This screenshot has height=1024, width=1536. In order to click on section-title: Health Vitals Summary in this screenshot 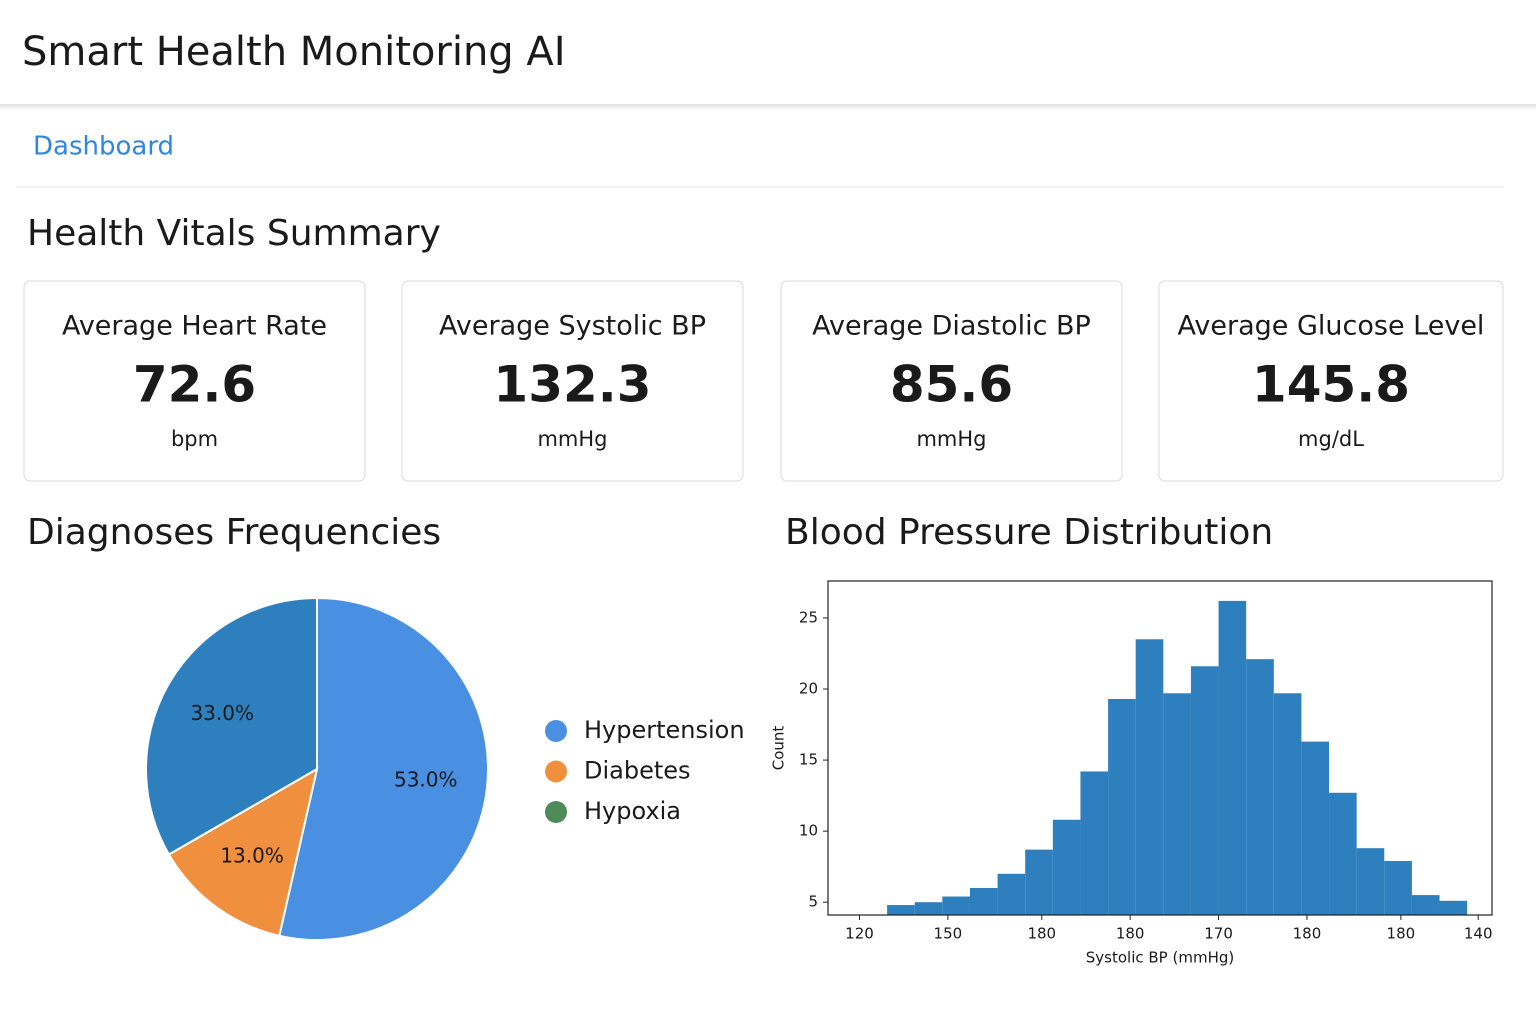, I will do `click(234, 233)`.